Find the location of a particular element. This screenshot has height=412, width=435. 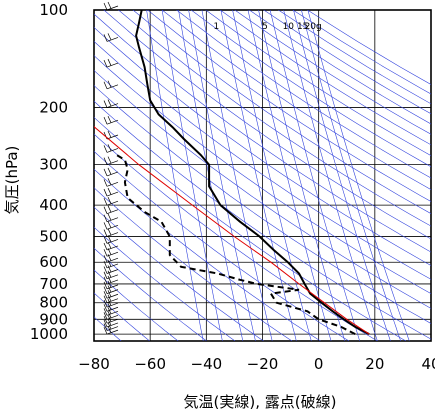

x-tick-label: 0 is located at coordinates (319, 364).